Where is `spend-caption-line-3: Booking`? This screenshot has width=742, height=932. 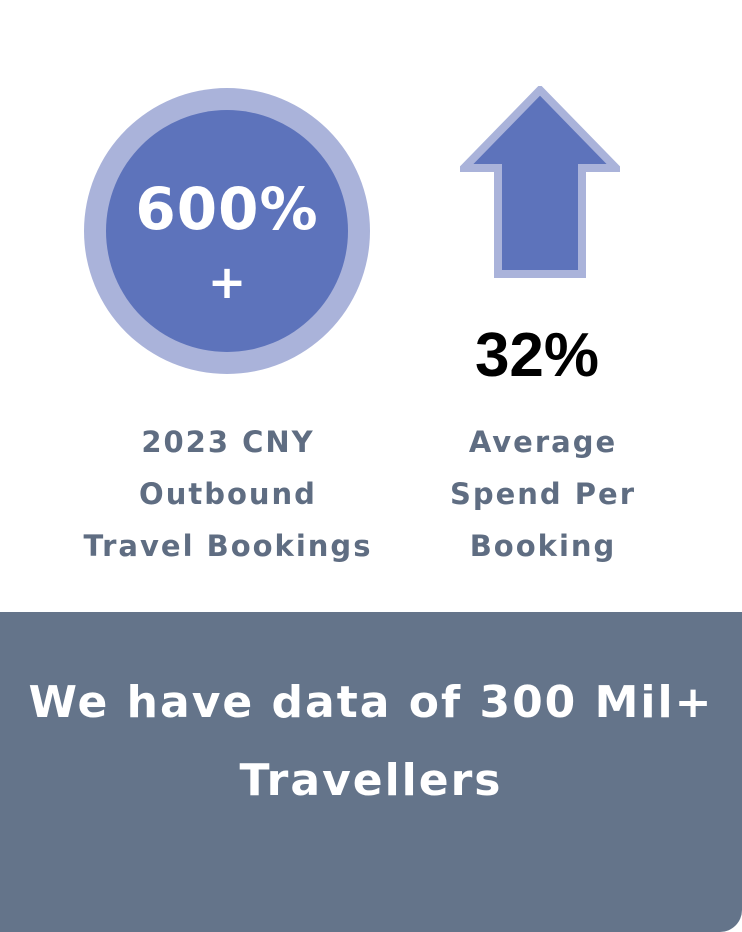 spend-caption-line-3: Booking is located at coordinates (543, 546).